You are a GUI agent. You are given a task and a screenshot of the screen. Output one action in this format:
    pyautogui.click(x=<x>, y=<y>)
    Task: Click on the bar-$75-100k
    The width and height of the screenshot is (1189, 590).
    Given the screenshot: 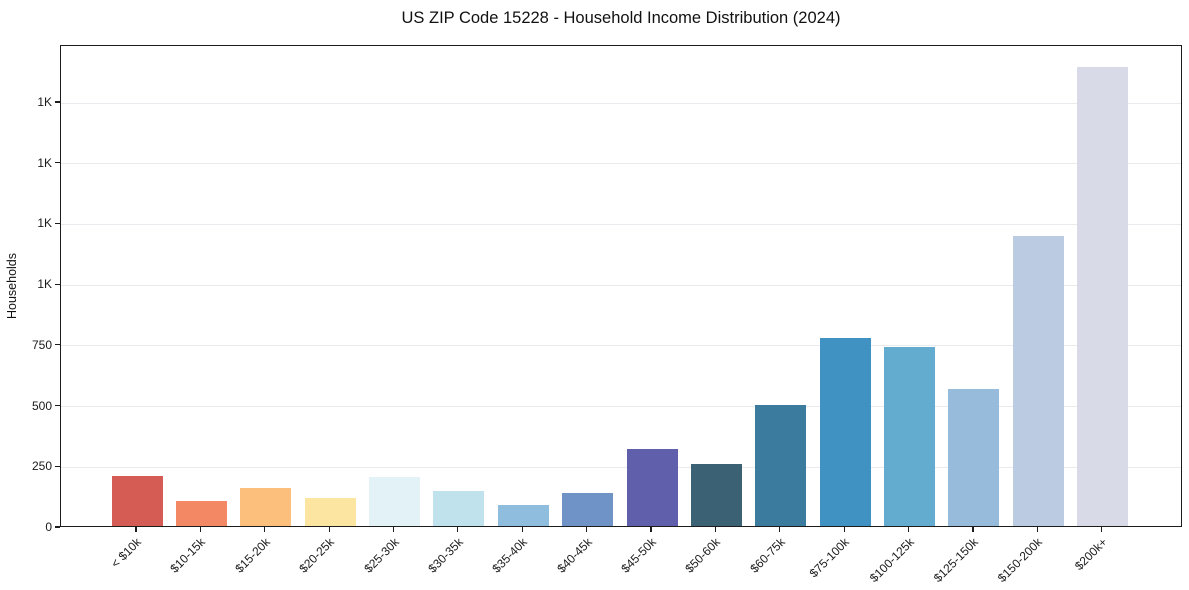 What is the action you would take?
    pyautogui.click(x=845, y=431)
    